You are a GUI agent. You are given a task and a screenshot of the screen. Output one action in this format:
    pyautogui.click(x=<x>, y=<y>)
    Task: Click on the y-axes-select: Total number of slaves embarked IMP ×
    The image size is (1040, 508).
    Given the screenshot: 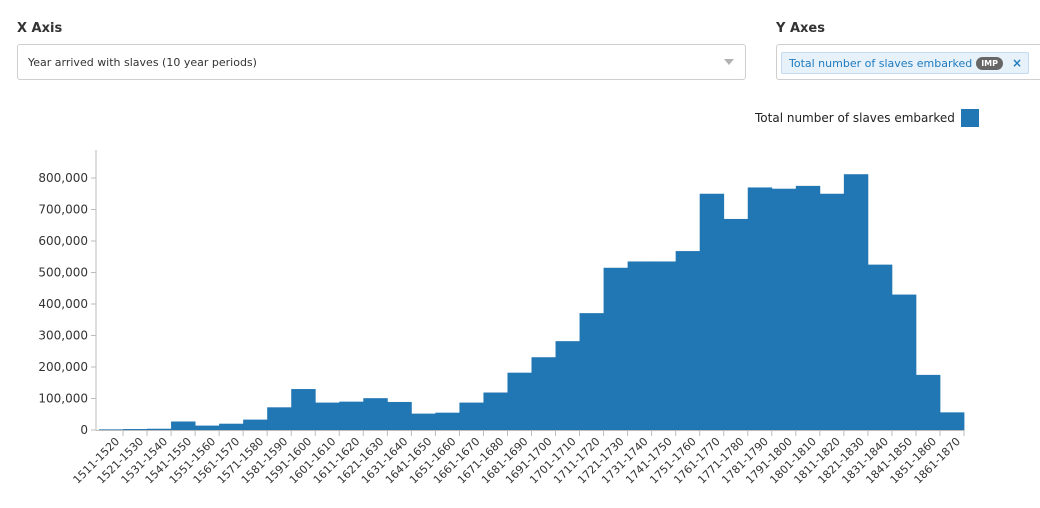 What is the action you would take?
    pyautogui.click(x=908, y=62)
    